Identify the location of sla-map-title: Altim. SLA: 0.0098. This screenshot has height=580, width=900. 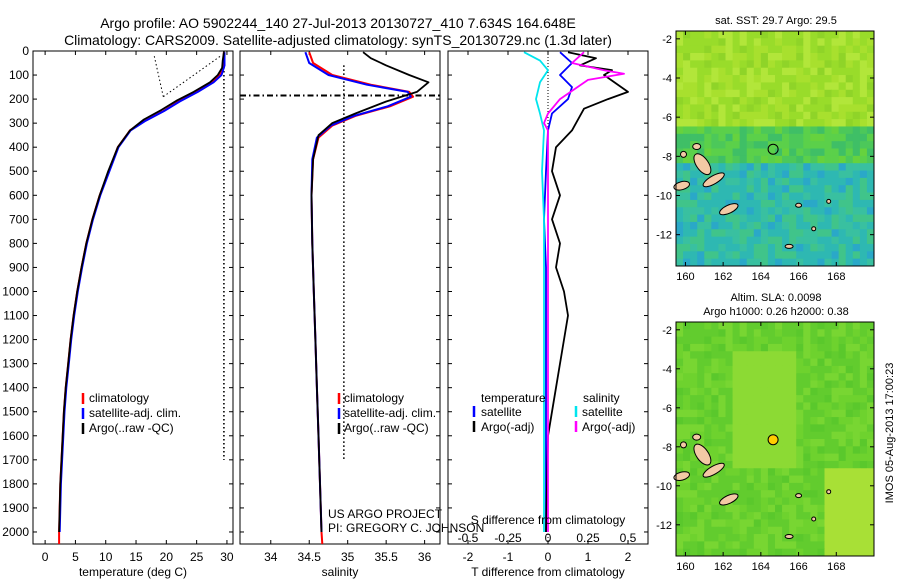
(775, 298).